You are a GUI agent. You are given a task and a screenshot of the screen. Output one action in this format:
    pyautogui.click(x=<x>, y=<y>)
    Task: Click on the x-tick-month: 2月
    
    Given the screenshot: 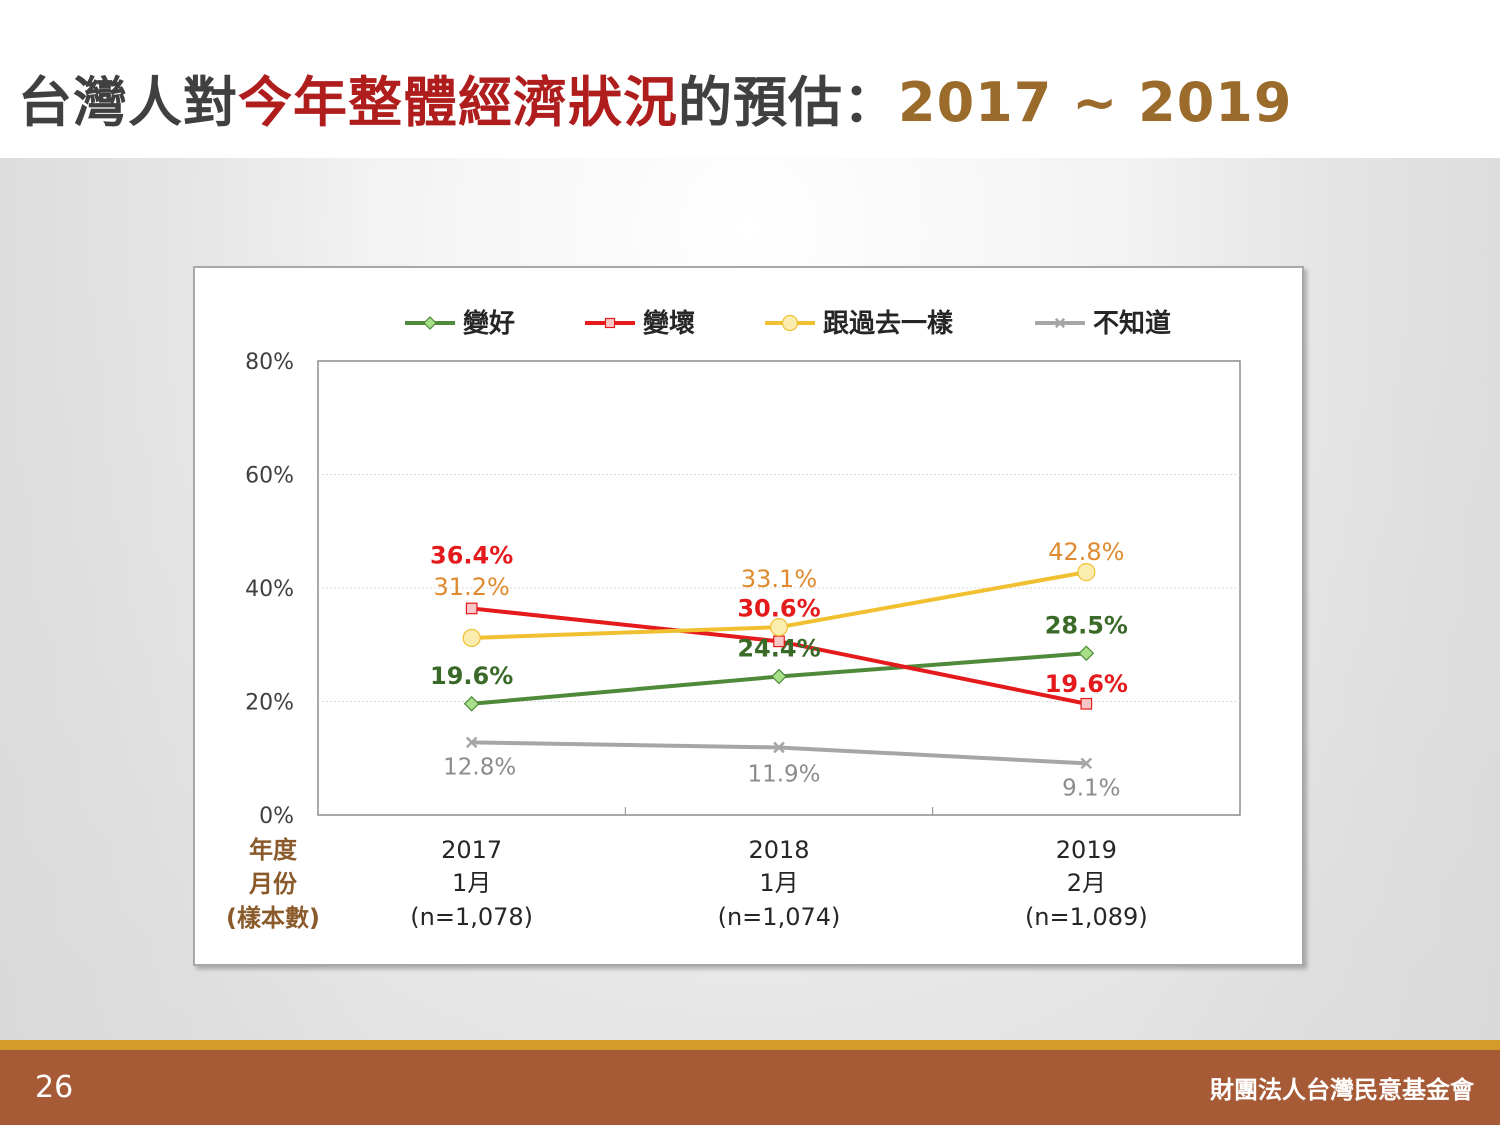 What is the action you would take?
    pyautogui.click(x=1086, y=883)
    